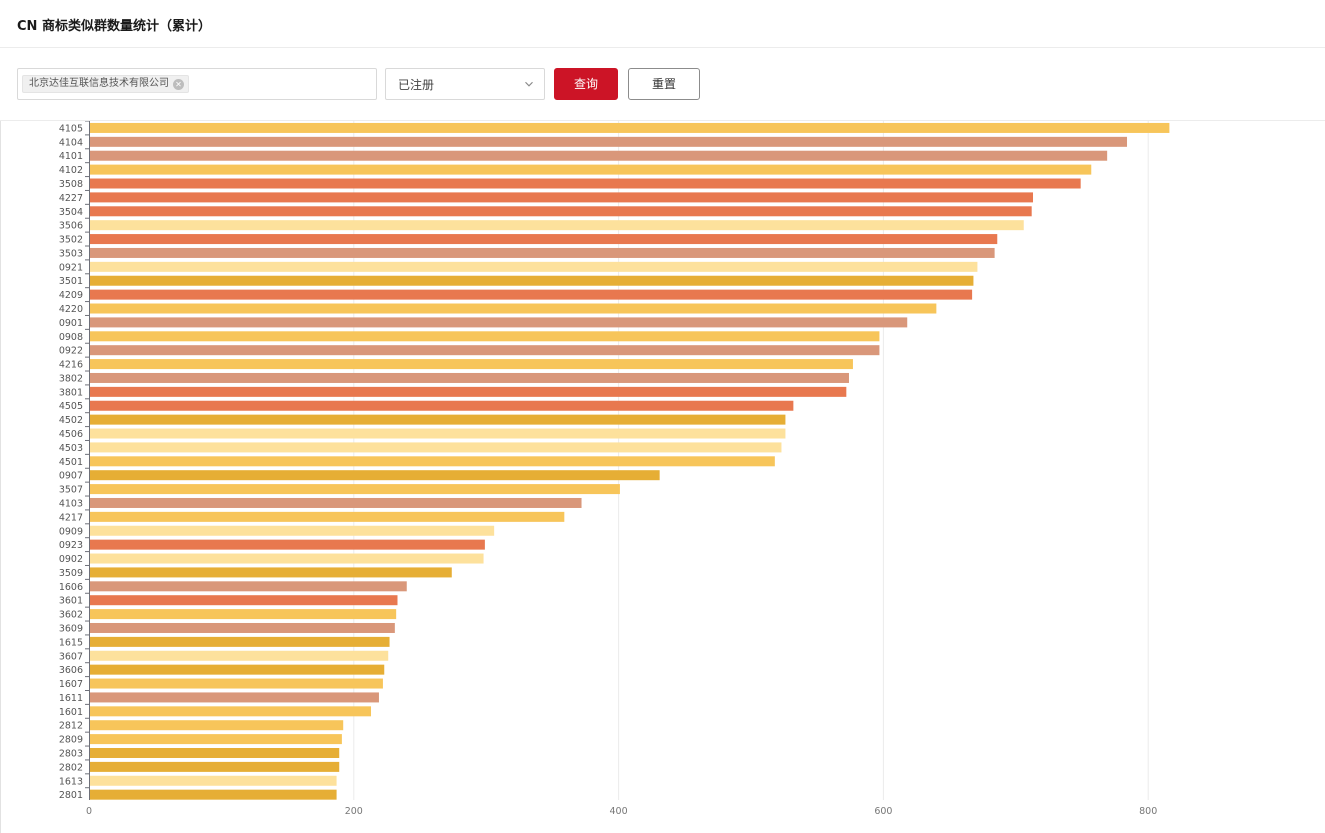 The height and width of the screenshot is (833, 1325). I want to click on y-tick-label: 2803, so click(71, 753).